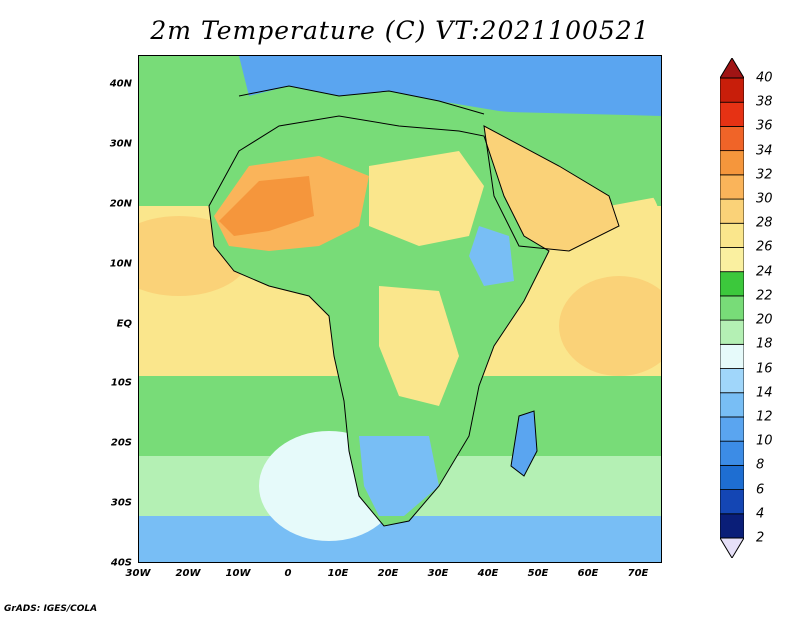  I want to click on coastline-europe, so click(361, 100).